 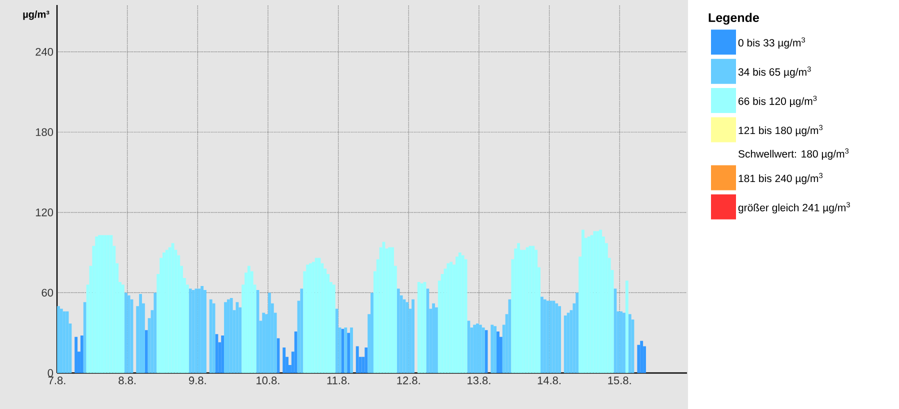 What do you see at coordinates (780, 178) in the screenshot?
I see `legend-label: 181 bis 240 µg/m$^{3}$` at bounding box center [780, 178].